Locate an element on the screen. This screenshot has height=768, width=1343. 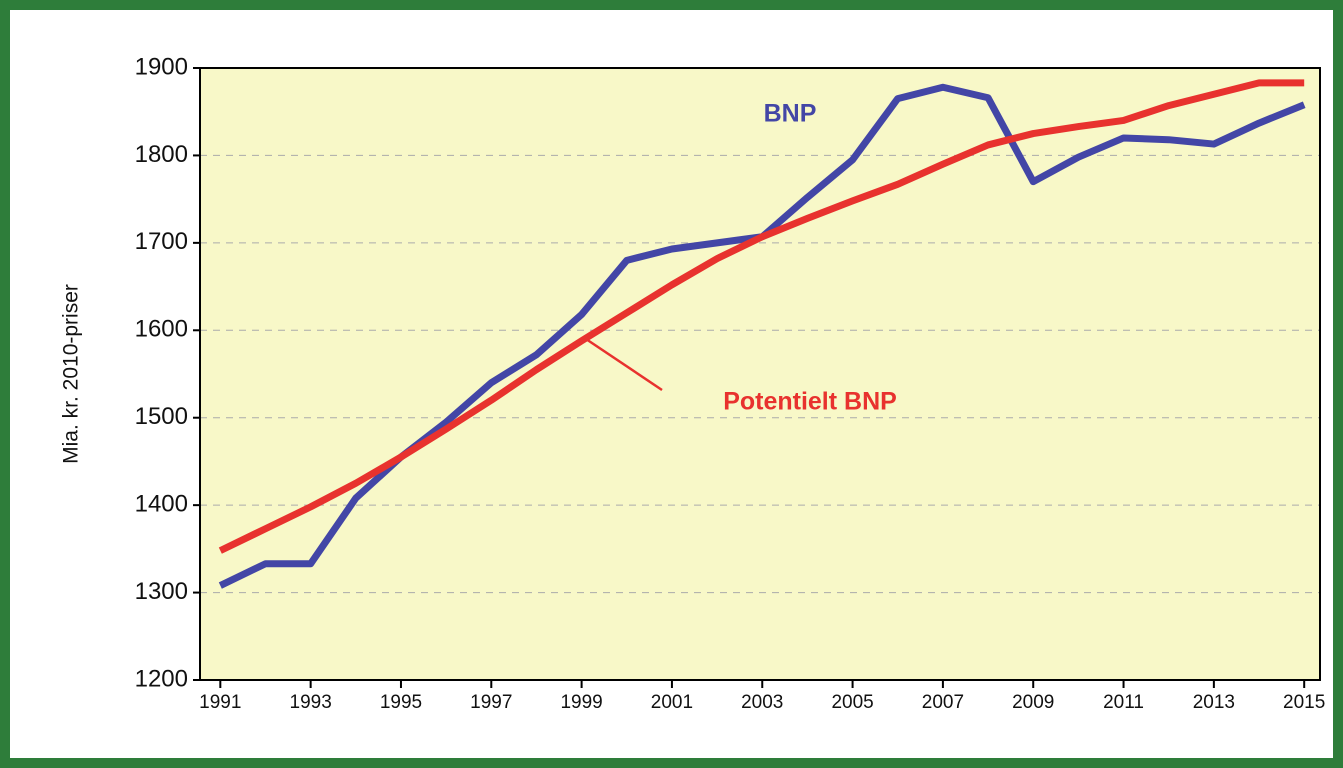
x-tick-label: 2005 is located at coordinates (852, 702).